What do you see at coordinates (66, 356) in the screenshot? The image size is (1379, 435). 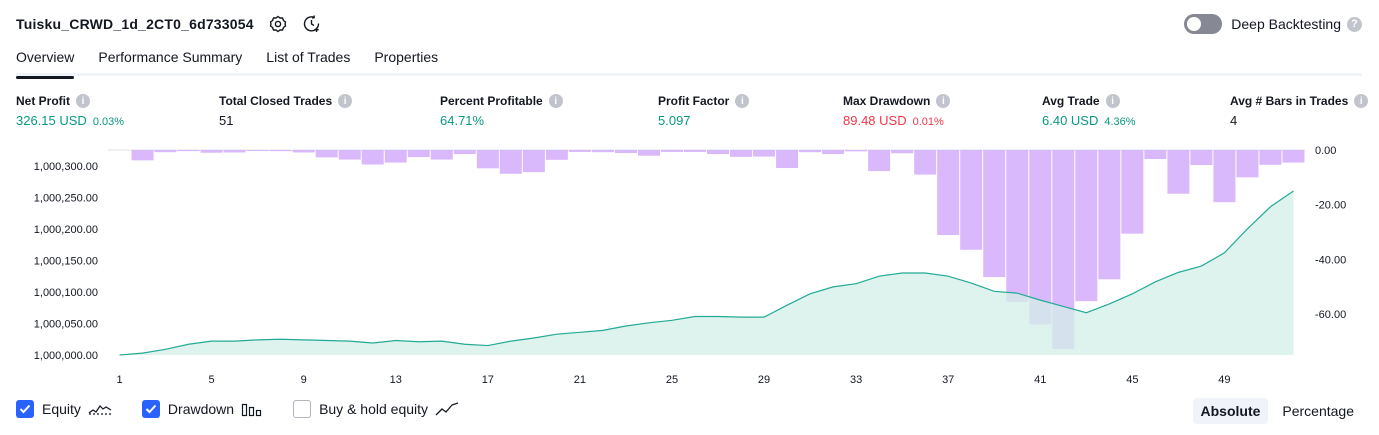 I see `y-axis-left-tick: 1,000,000.00` at bounding box center [66, 356].